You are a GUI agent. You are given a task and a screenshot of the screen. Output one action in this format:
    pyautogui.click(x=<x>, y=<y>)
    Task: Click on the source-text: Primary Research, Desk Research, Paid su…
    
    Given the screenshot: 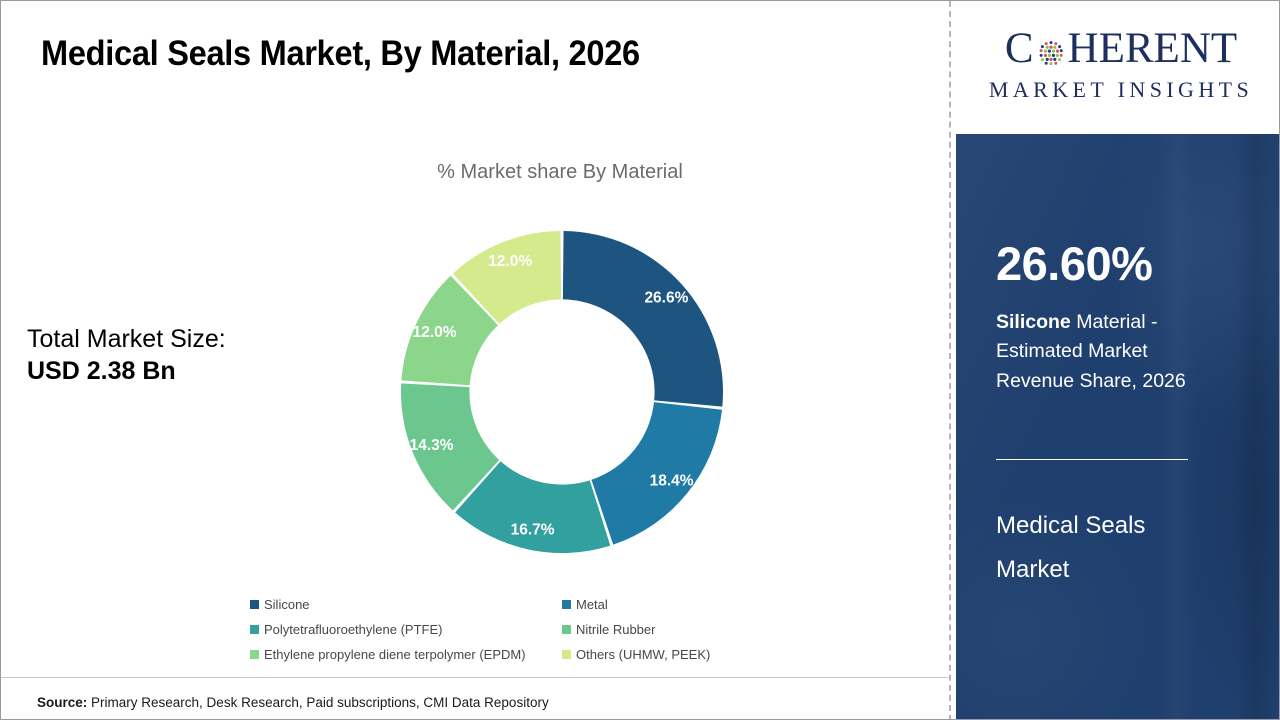 What is the action you would take?
    pyautogui.click(x=320, y=702)
    